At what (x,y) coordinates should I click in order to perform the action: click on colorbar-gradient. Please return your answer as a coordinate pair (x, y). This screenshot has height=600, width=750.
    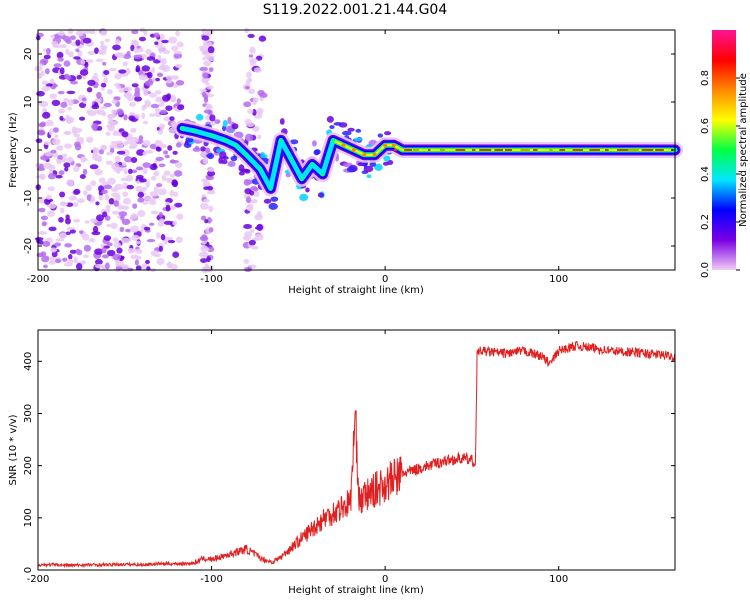
    Looking at the image, I should click on (724, 150).